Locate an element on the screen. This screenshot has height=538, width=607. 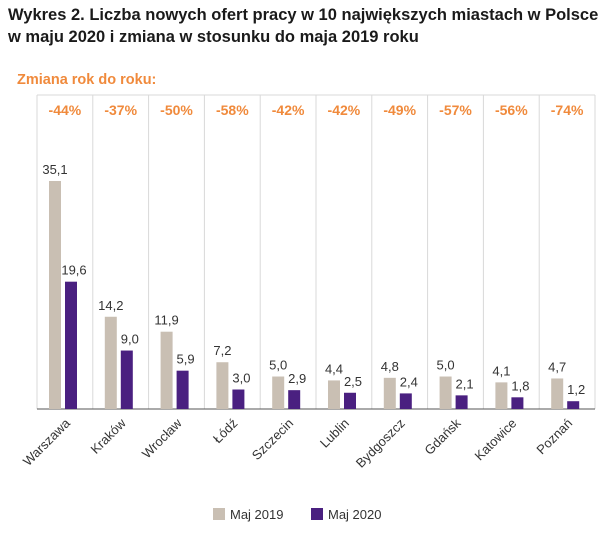
yoy-percent: -56% is located at coordinates (511, 110).